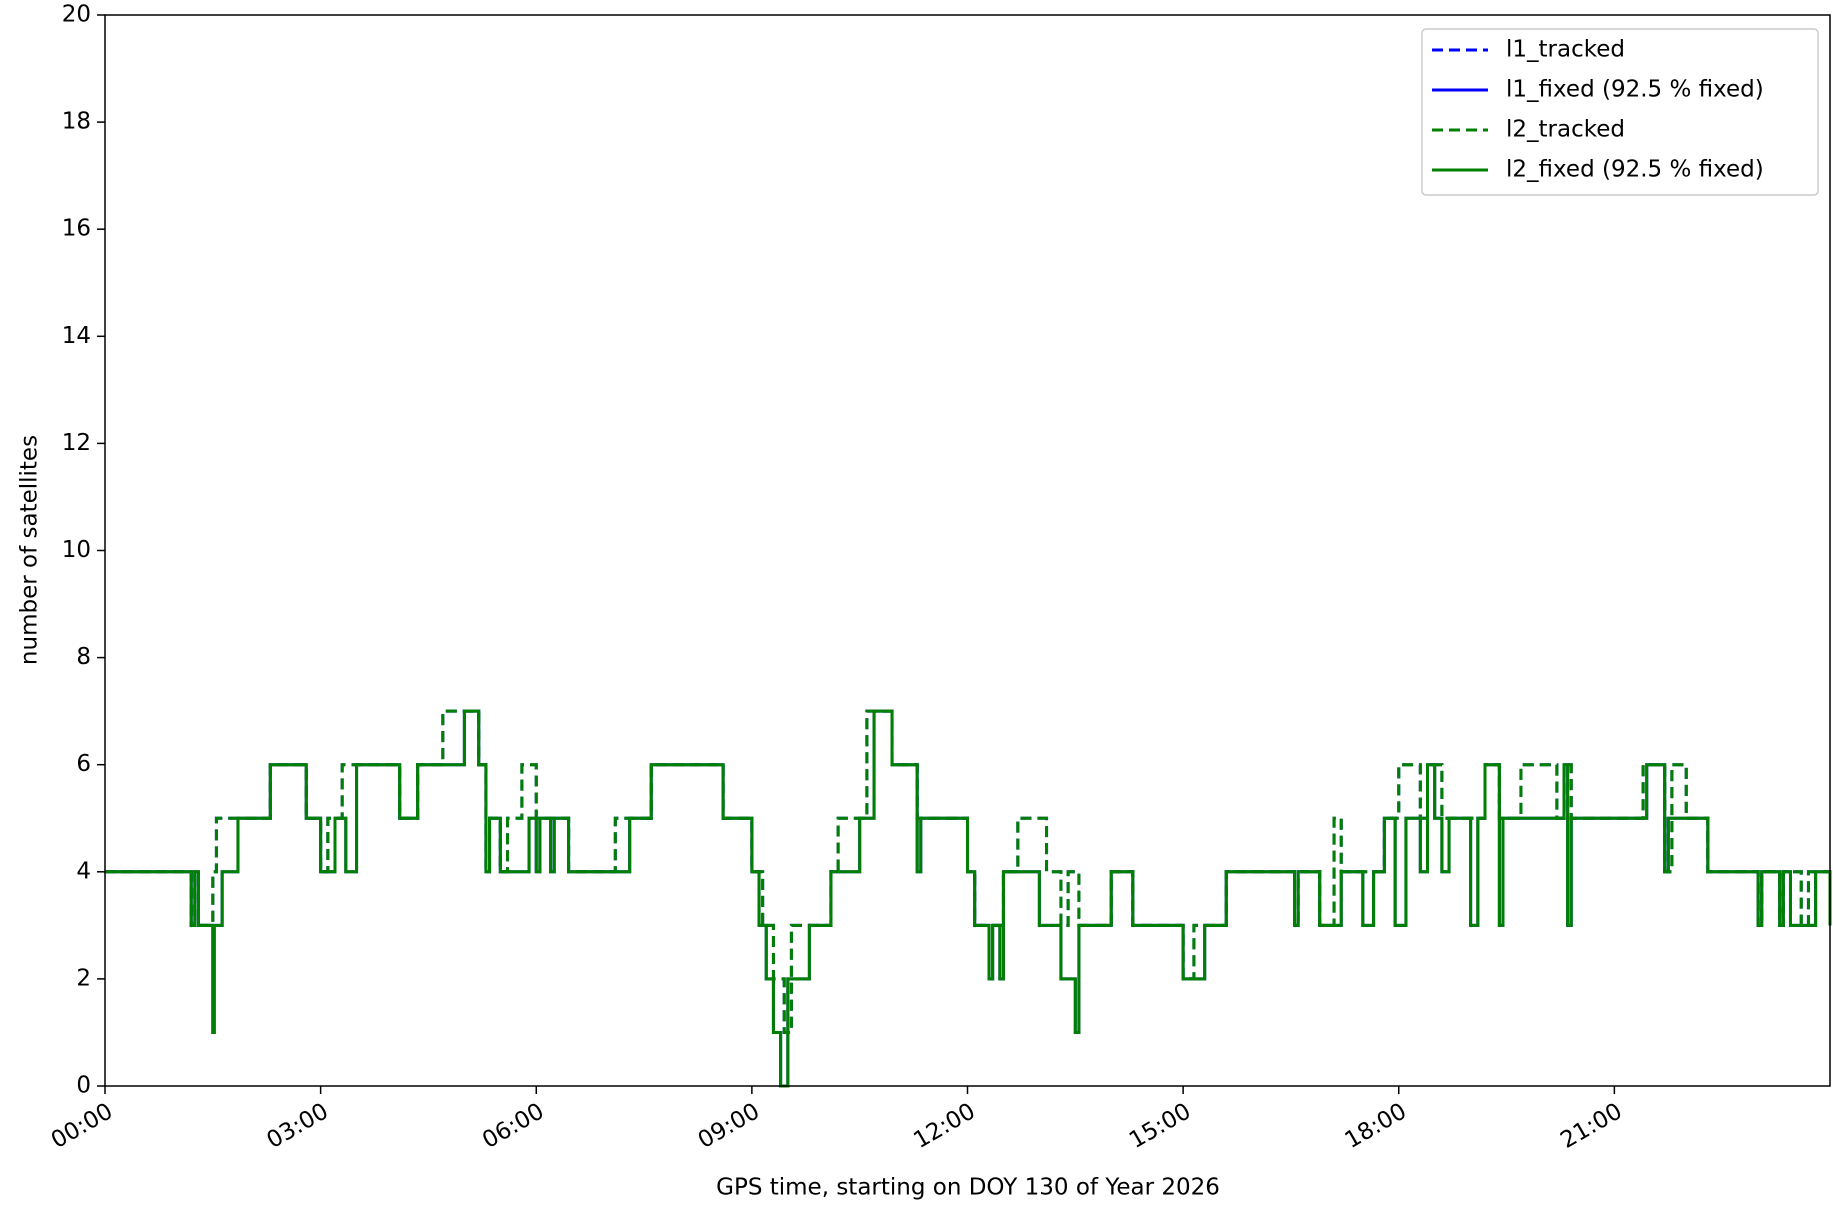 The width and height of the screenshot is (1833, 1208). I want to click on y-tick-label: 18, so click(76, 122).